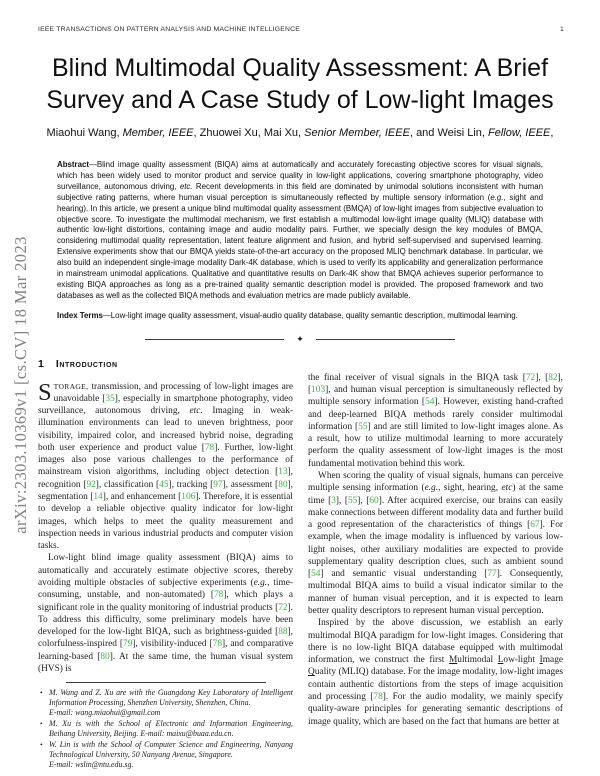 Image resolution: width=600 pixels, height=776 pixels. Describe the element at coordinates (20, 385) in the screenshot. I see `arxiv-watermark: arXiv:2303.10369v1 [cs.CV] 18 Mar 2023` at that location.